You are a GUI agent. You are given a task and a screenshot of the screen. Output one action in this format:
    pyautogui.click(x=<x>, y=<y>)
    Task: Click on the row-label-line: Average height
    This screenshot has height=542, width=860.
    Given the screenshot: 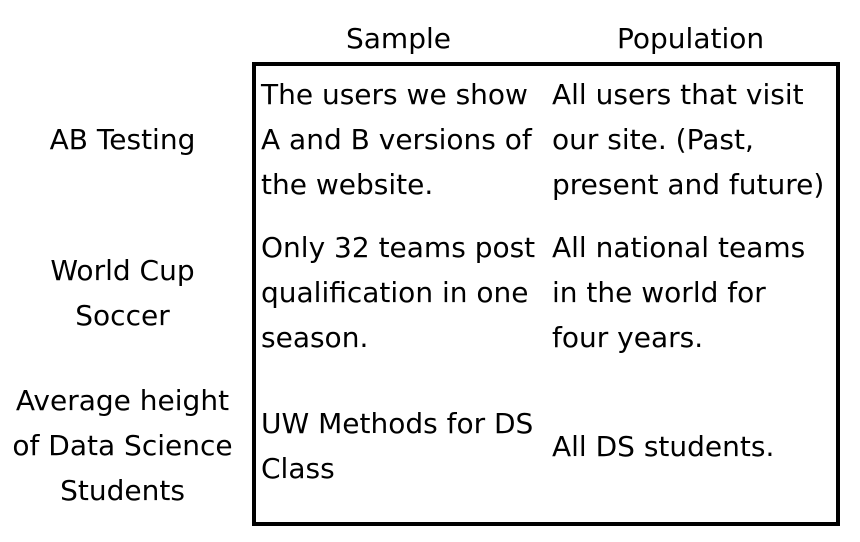 What is the action you would take?
    pyautogui.click(x=122, y=400)
    